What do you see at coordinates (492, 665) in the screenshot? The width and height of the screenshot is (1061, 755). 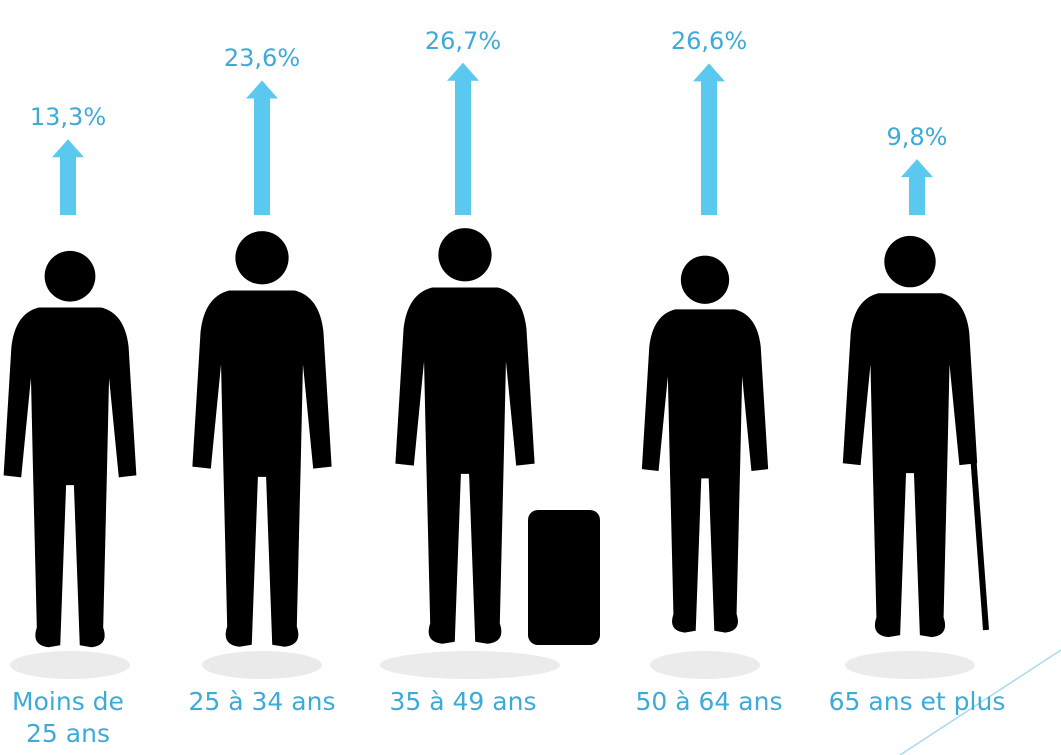 I see `reflections` at bounding box center [492, 665].